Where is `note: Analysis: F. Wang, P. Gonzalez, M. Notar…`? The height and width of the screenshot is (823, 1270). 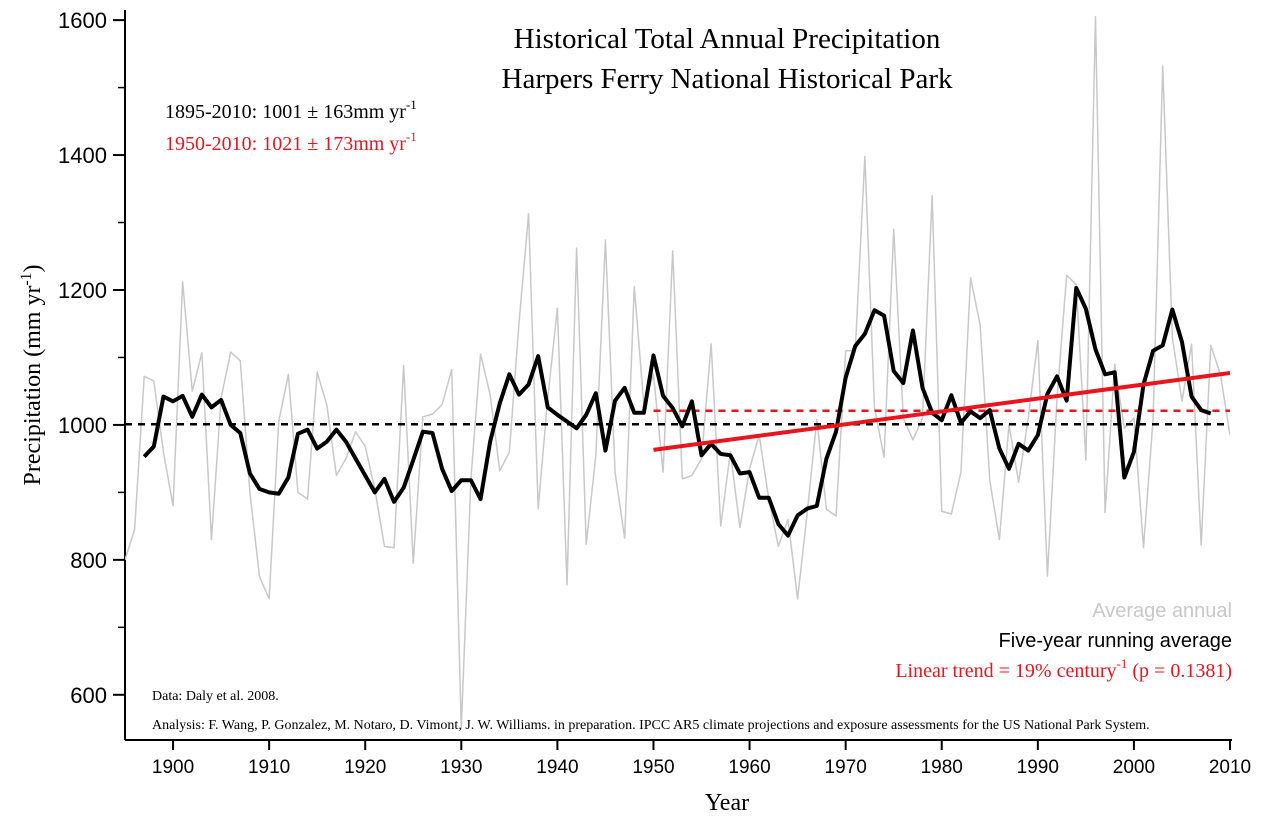
note: Analysis: F. Wang, P. Gonzalez, M. Notar… is located at coordinates (651, 725).